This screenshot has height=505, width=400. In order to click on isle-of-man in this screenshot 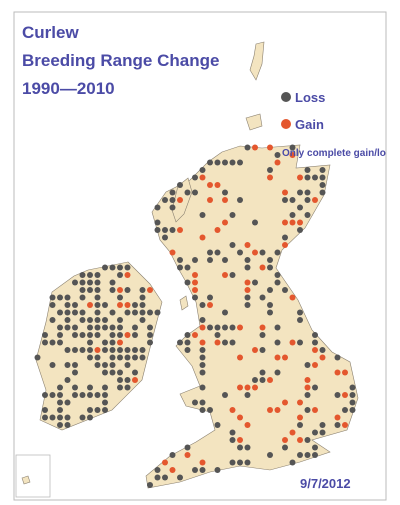, I will do `click(184, 303)`.